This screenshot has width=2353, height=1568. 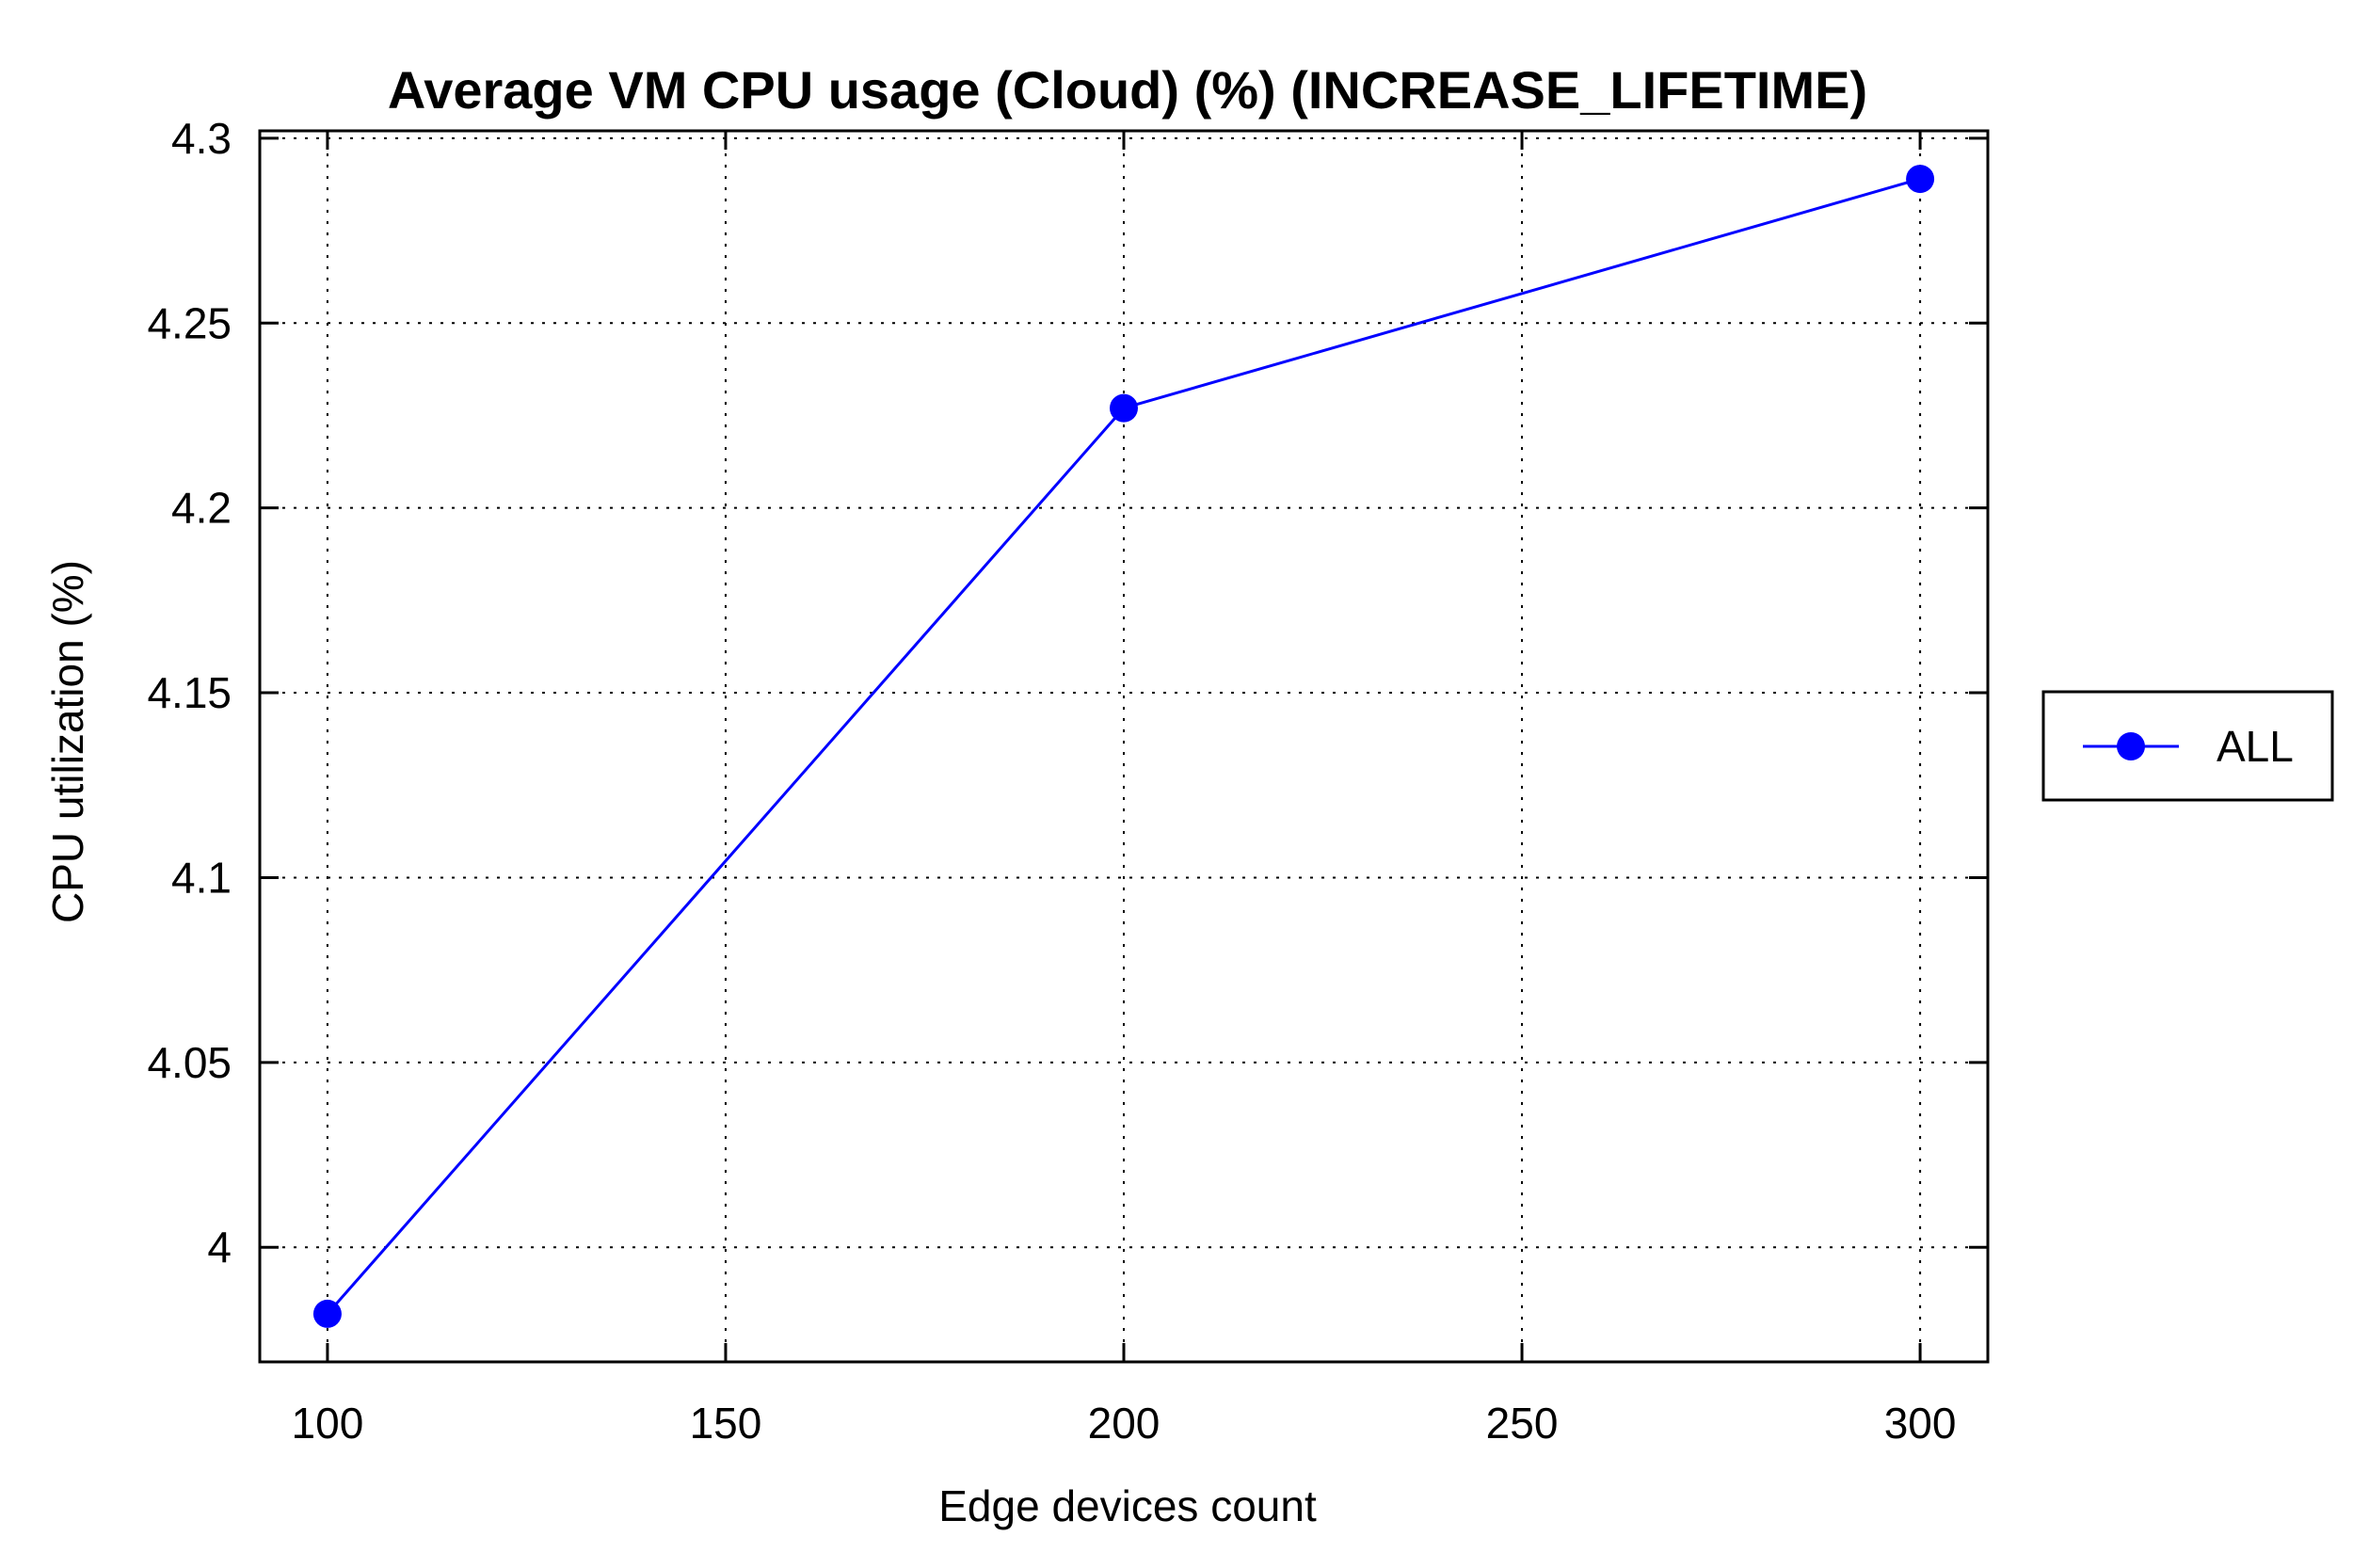 What do you see at coordinates (1128, 1505) in the screenshot?
I see `x-axis-label: Edge devices count` at bounding box center [1128, 1505].